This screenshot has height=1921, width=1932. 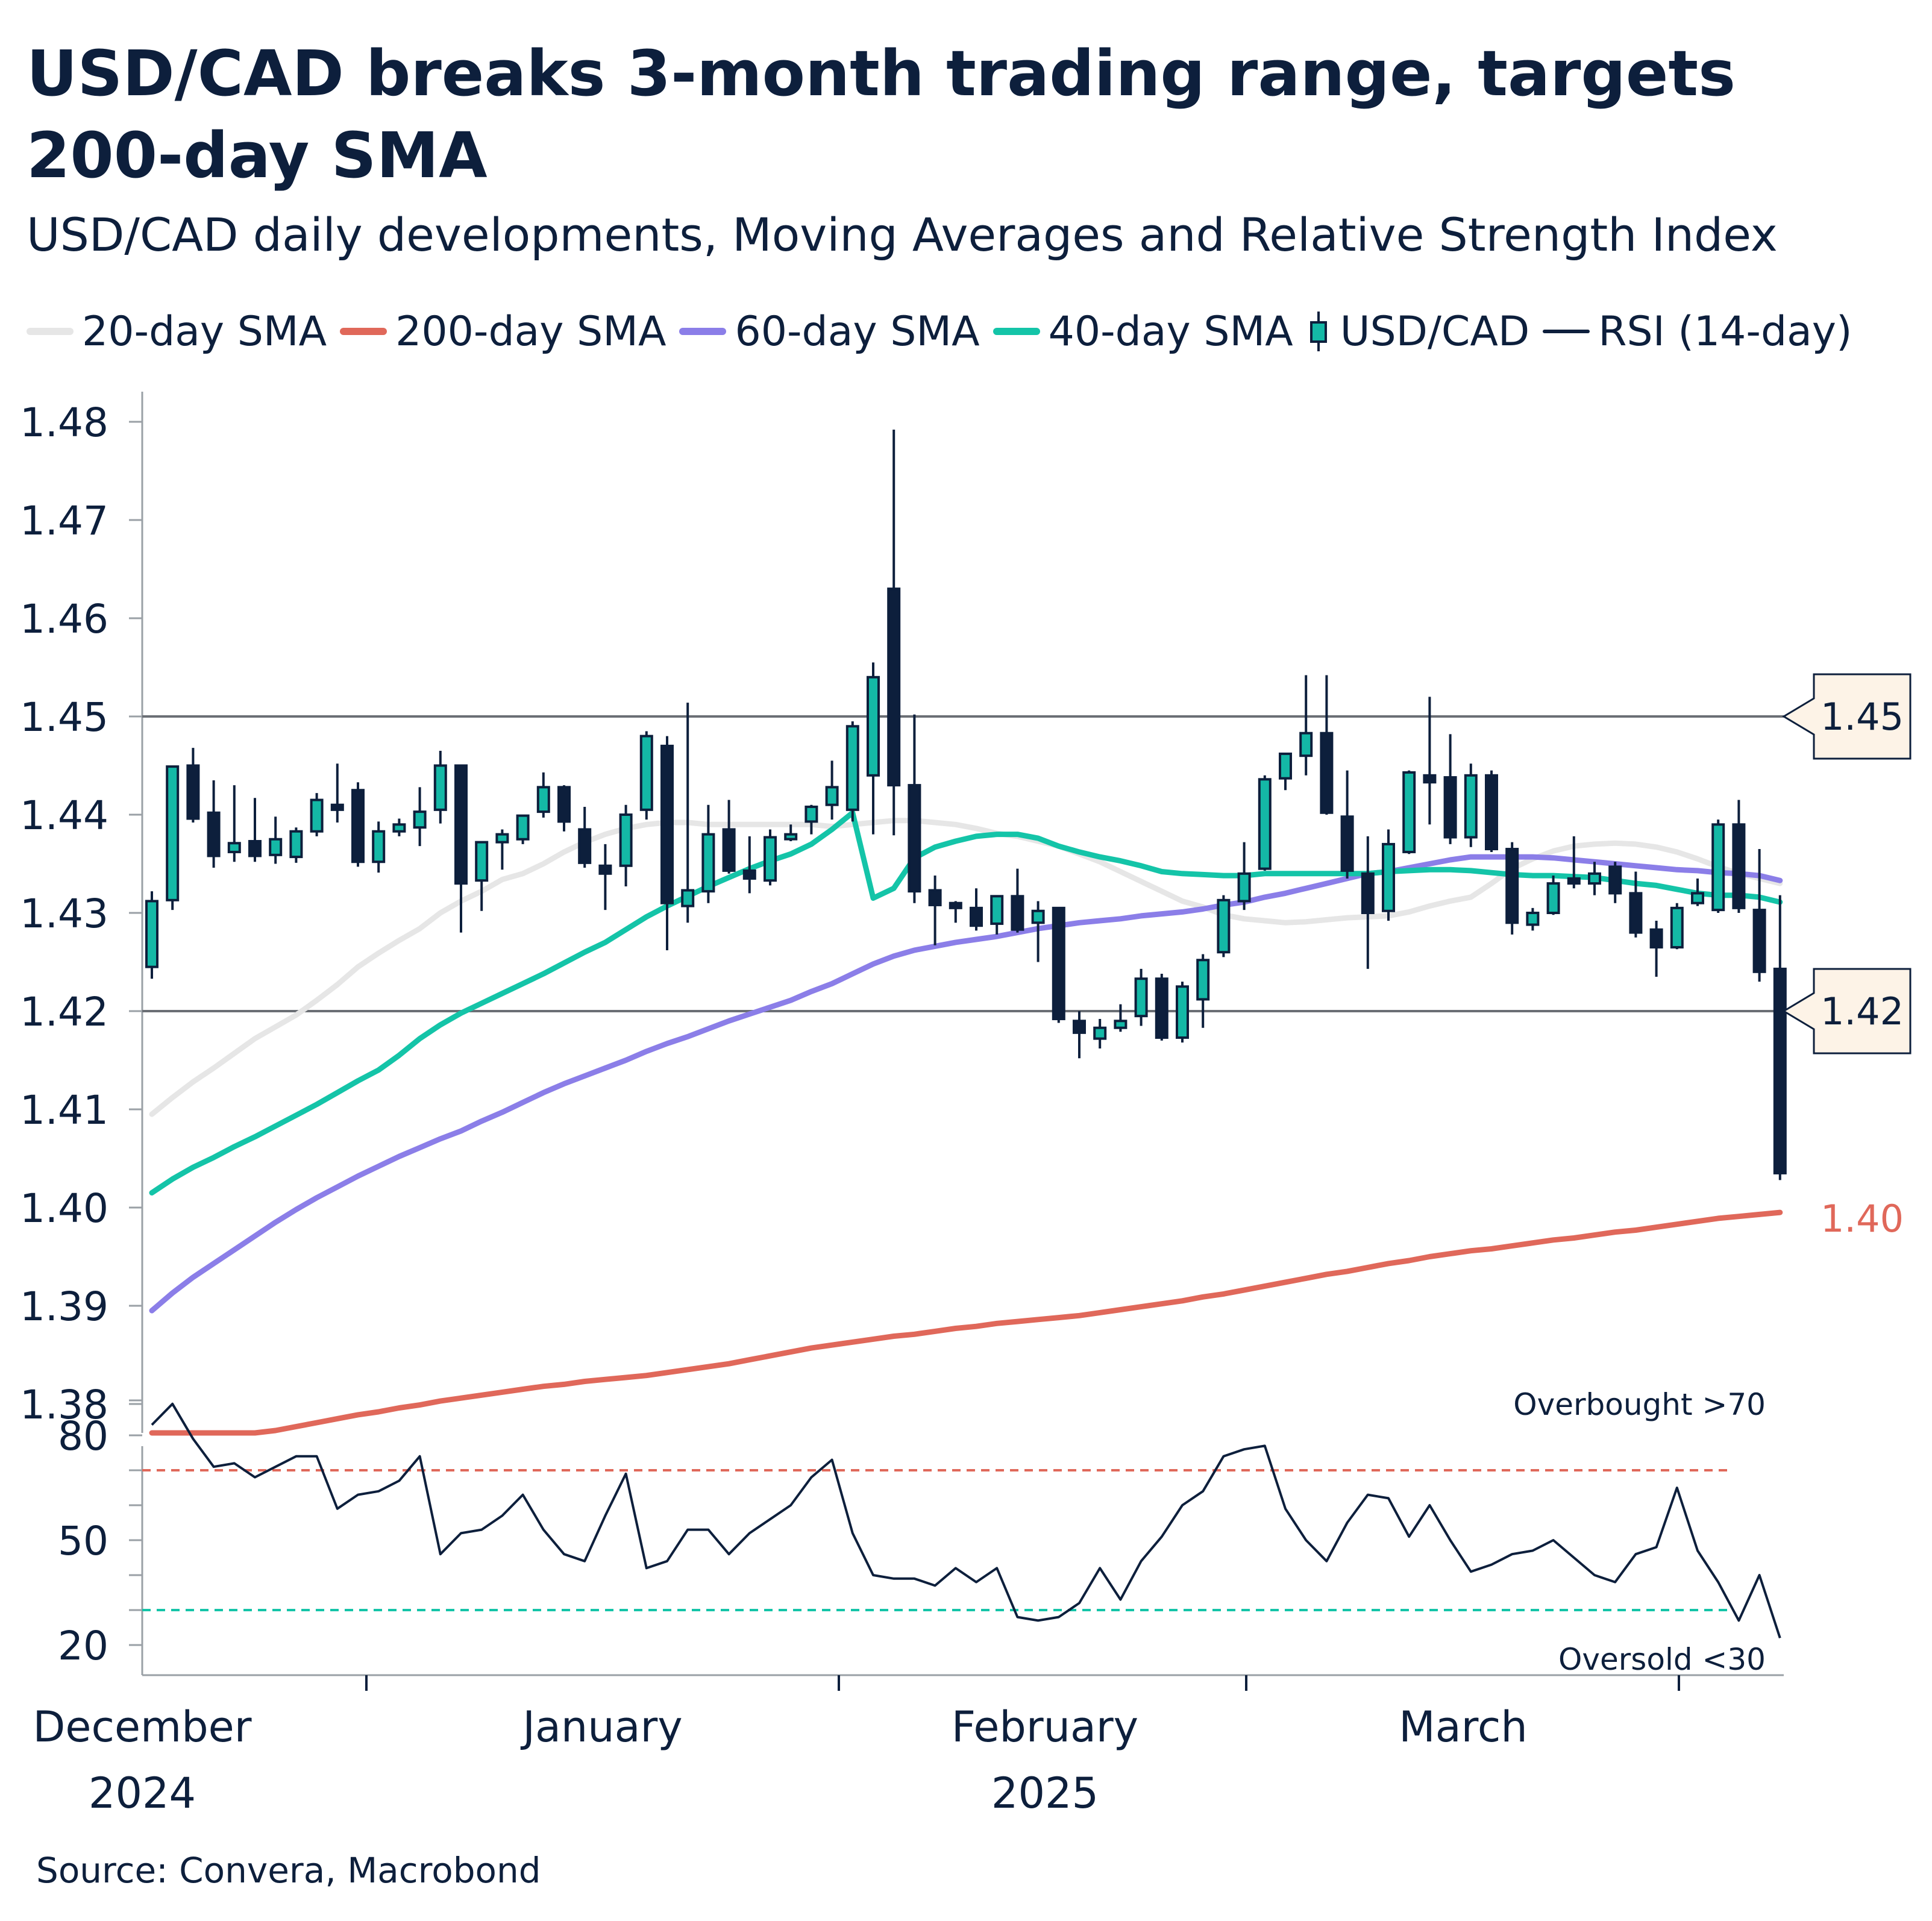 I want to click on price-y-tick-label: 1.39, so click(x=64, y=1306).